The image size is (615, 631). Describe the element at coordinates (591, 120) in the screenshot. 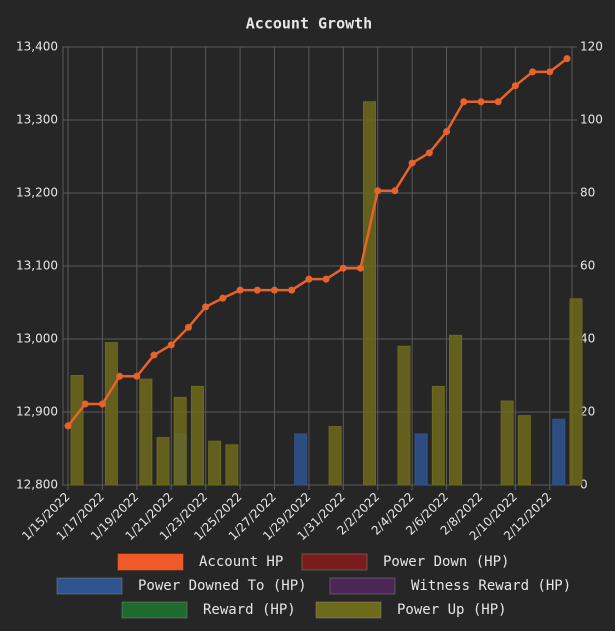

I see `y2-tick-label: 100` at that location.